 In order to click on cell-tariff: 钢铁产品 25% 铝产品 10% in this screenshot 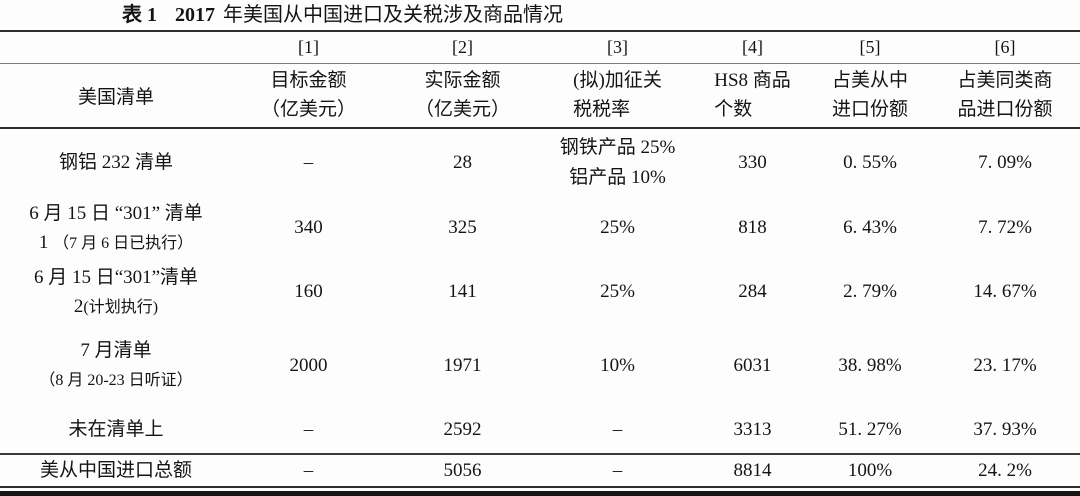, I will do `click(617, 162)`.